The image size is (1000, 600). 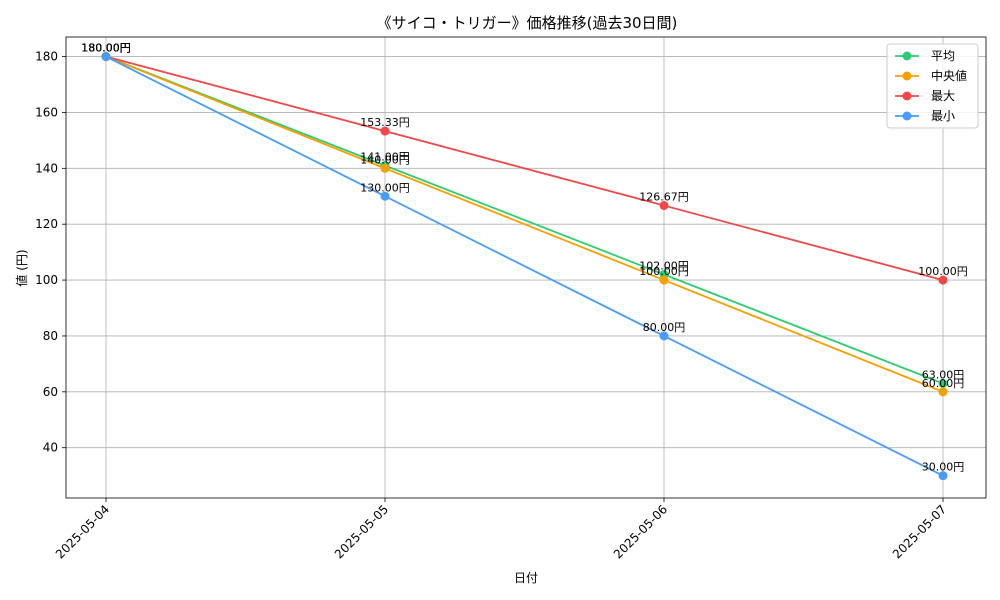 What do you see at coordinates (919, 531) in the screenshot?
I see `x-tick-label: 2025-05-07` at bounding box center [919, 531].